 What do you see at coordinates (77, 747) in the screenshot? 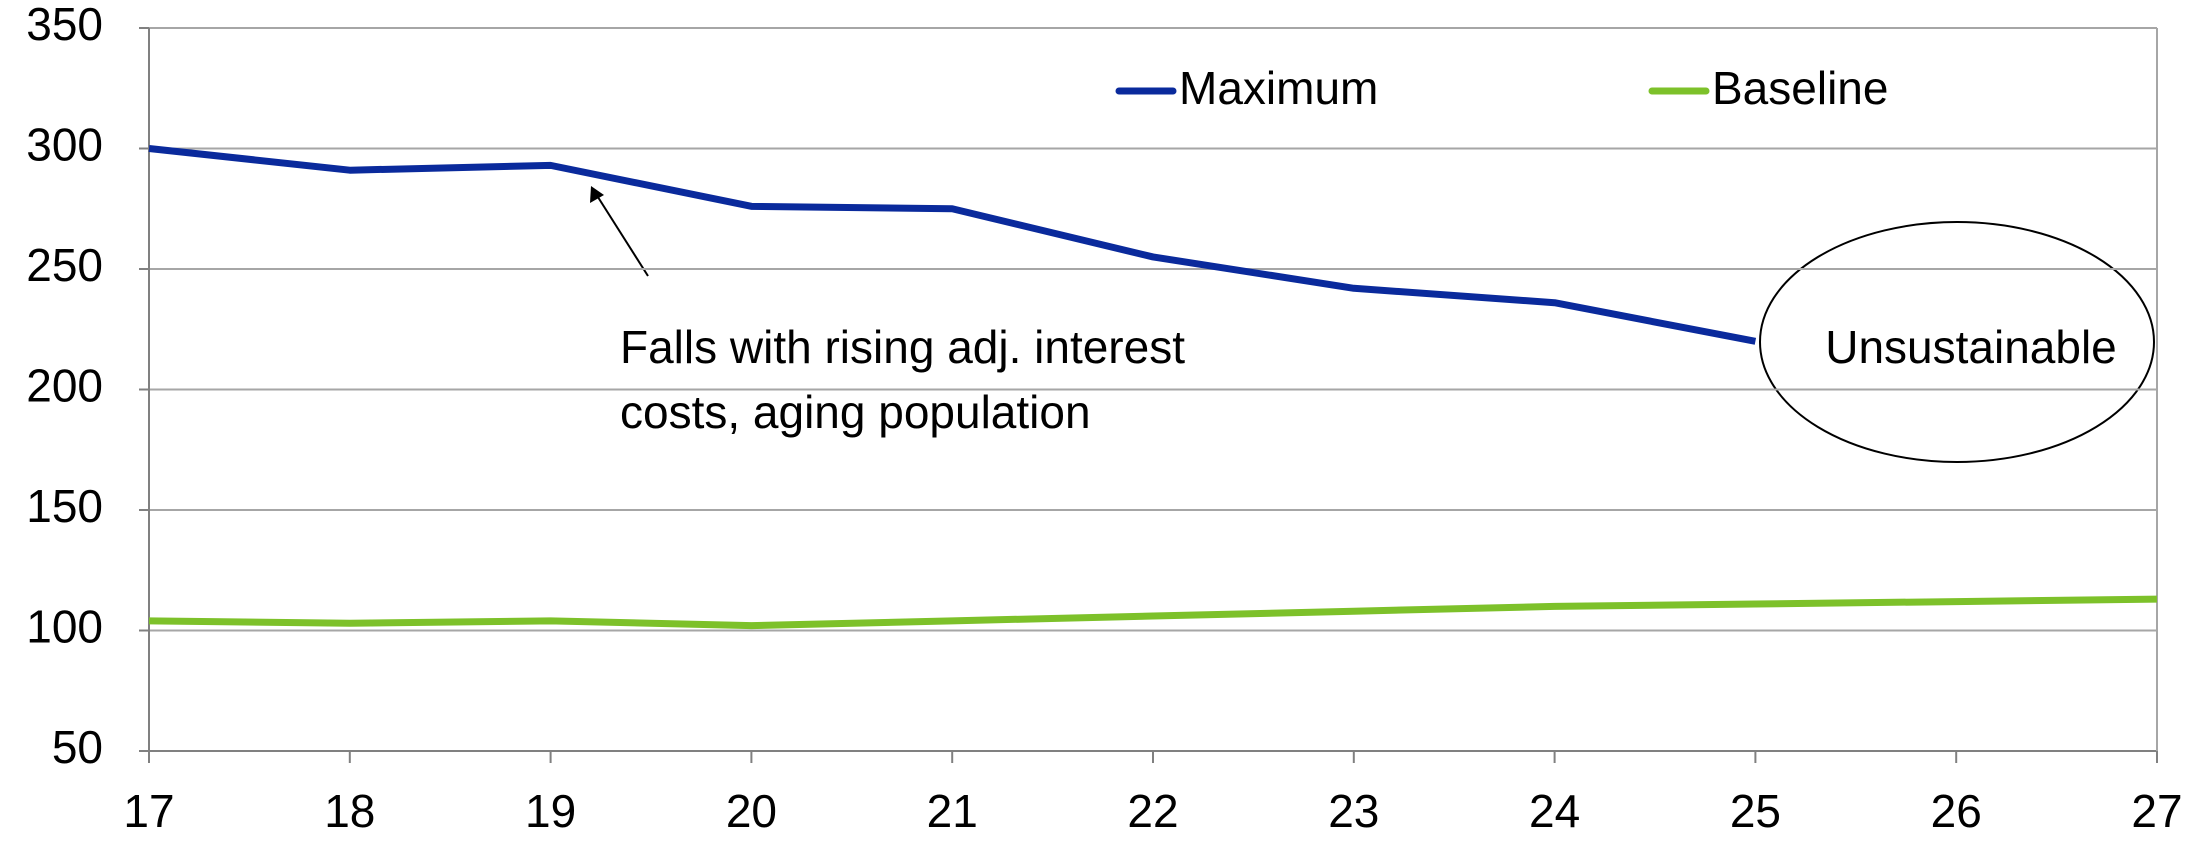
I see `y-tick-label: 50` at bounding box center [77, 747].